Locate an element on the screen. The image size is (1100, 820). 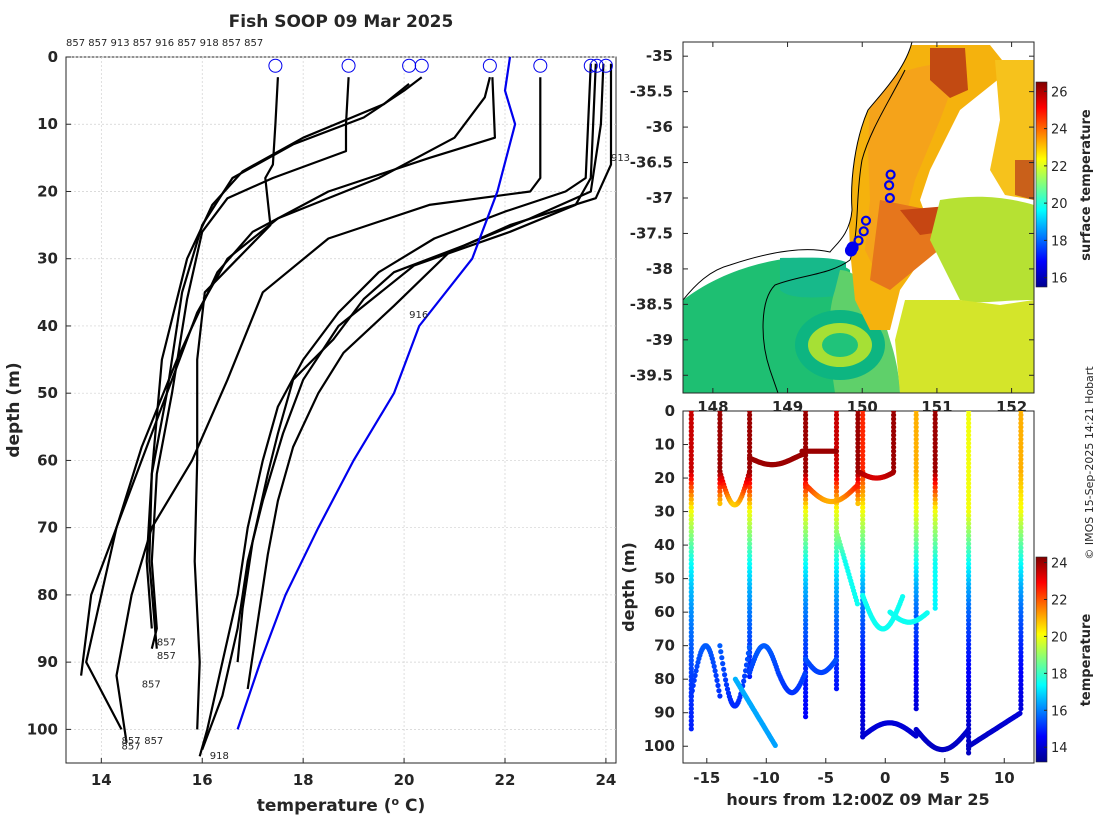
time-x-tick-label: -5 is located at coordinates (825, 778).